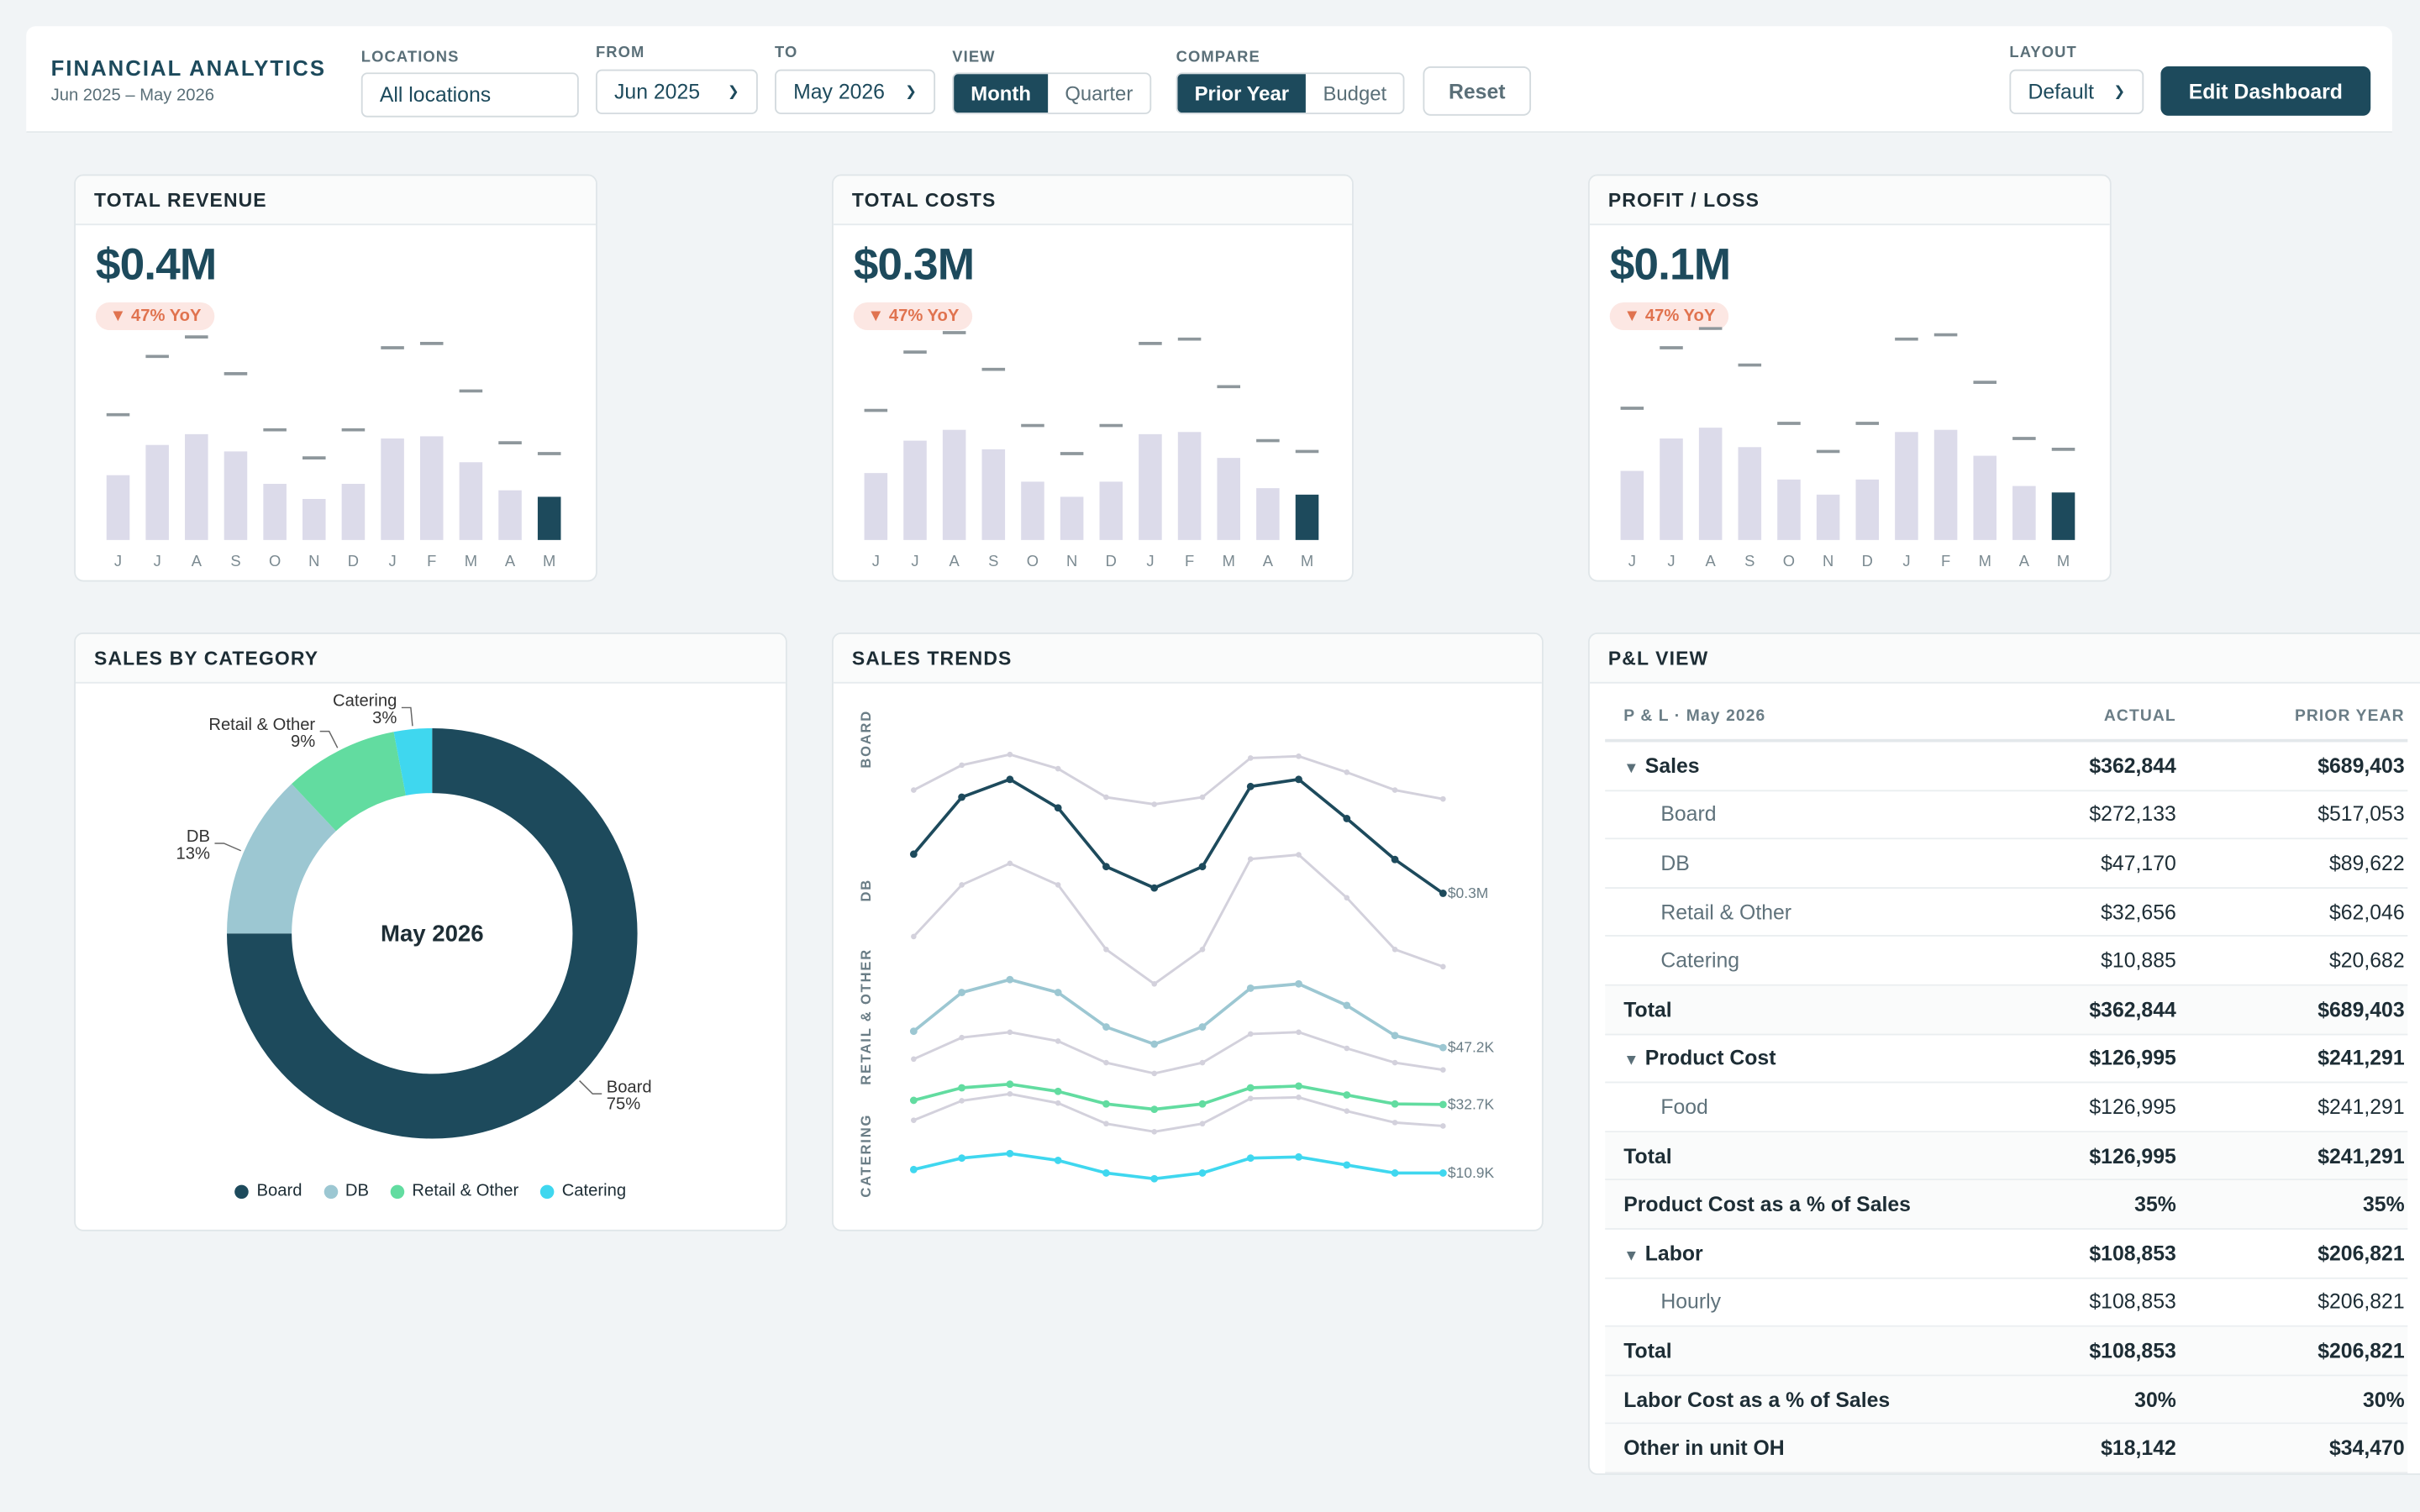  I want to click on to-select: May 2026 ❯, so click(855, 91).